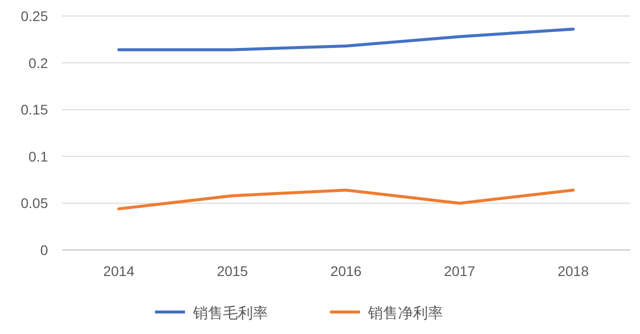  Describe the element at coordinates (573, 271) in the screenshot. I see `x-tick-label: 2018` at that location.